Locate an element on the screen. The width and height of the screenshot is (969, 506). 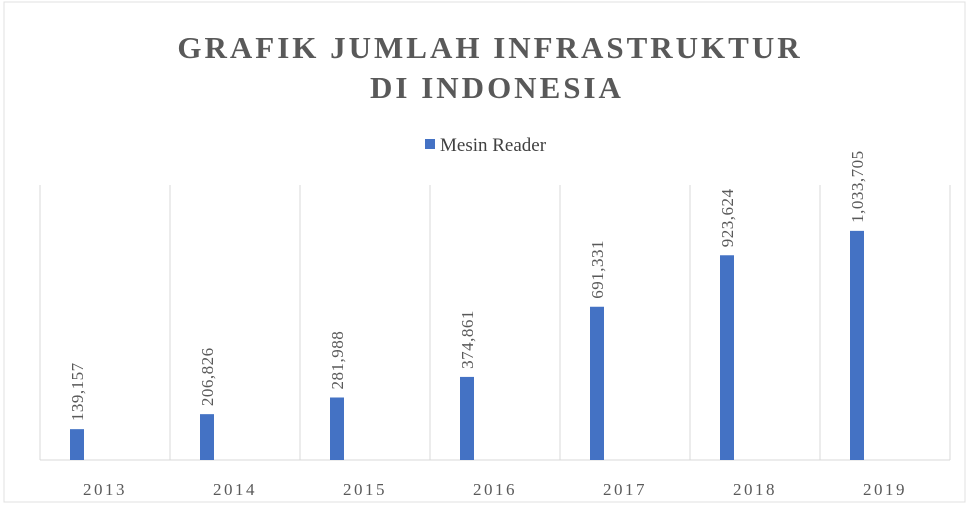
data-label: 139,157 is located at coordinates (77, 391).